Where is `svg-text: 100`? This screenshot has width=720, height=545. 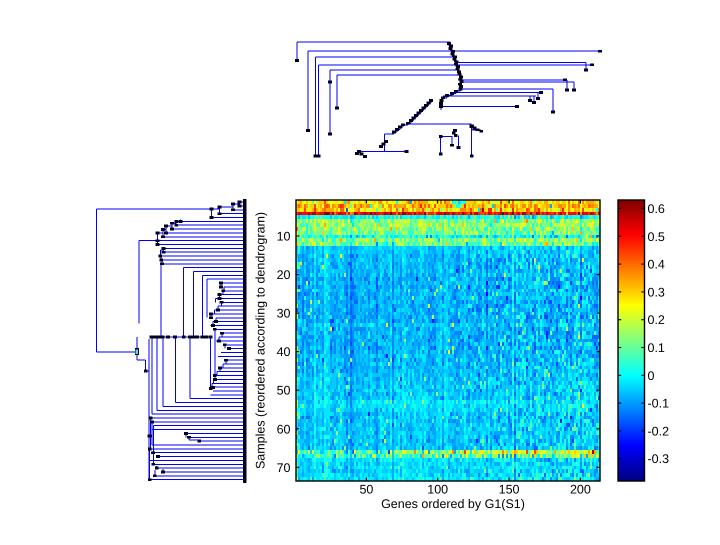
svg-text: 100 is located at coordinates (437, 490).